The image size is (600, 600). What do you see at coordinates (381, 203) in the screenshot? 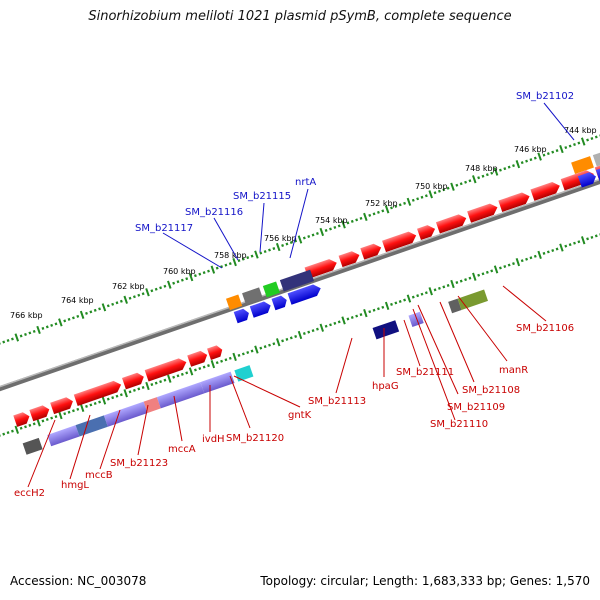
I see `tick-label-752: 752 kbp` at bounding box center [381, 203].